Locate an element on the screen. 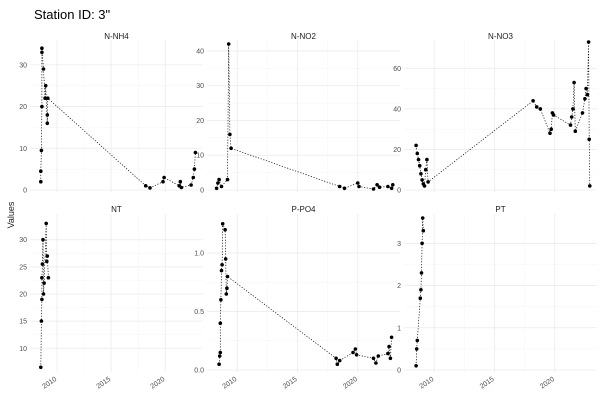 This screenshot has height=400, width=600. y-tick-label: 40 is located at coordinates (200, 51).